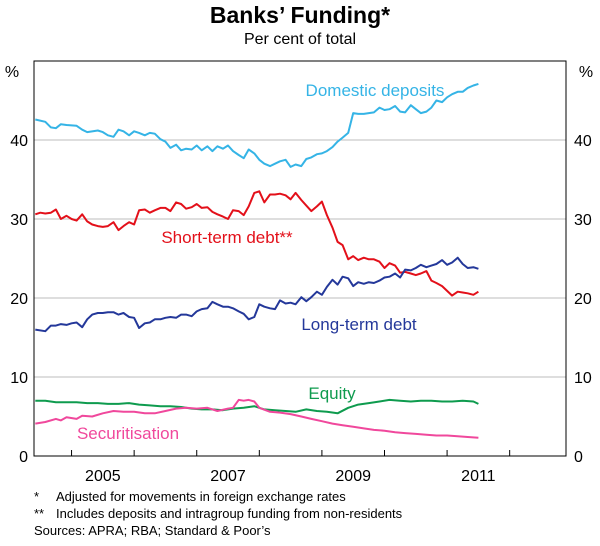  What do you see at coordinates (19, 220) in the screenshot?
I see `y-tick-label-left-30: 30` at bounding box center [19, 220].